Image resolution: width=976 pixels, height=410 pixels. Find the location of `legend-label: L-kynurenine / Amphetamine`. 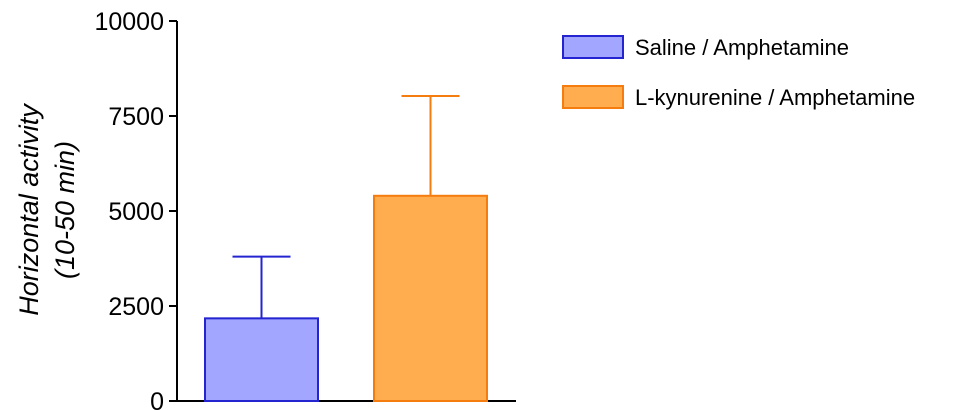

legend-label: L-kynurenine / Amphetamine is located at coordinates (775, 97).